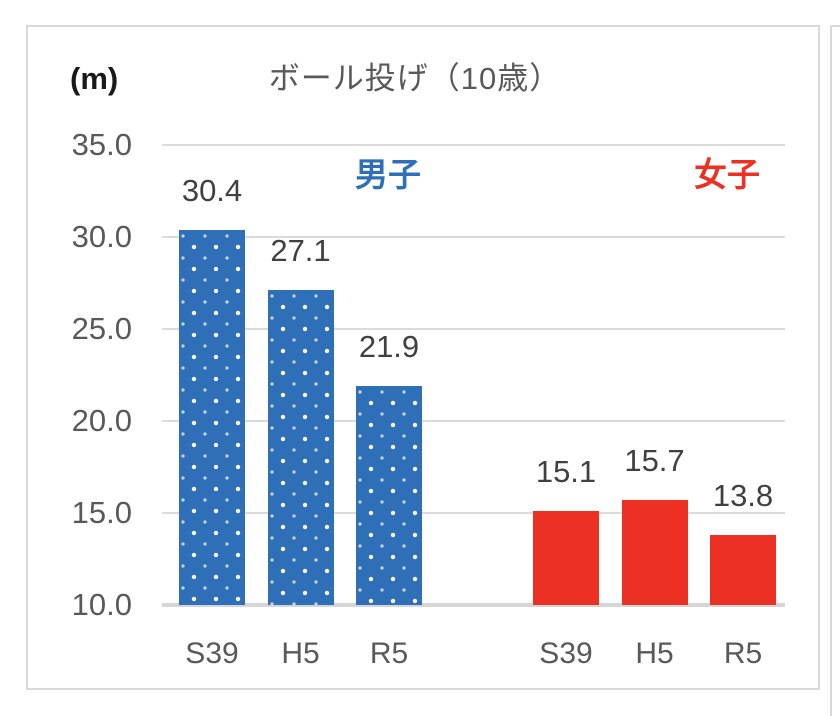 The width and height of the screenshot is (840, 716). I want to click on y-tick-label-20.0: 20.0, so click(101, 420).